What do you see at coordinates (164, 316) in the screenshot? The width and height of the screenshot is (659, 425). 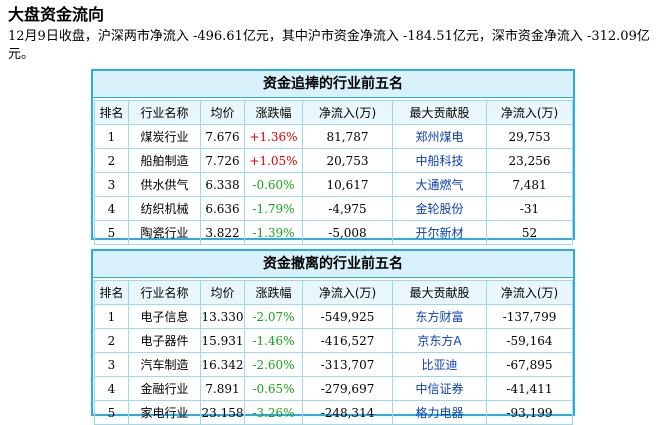 I see `industry-name-cell: 电子信息` at bounding box center [164, 316].